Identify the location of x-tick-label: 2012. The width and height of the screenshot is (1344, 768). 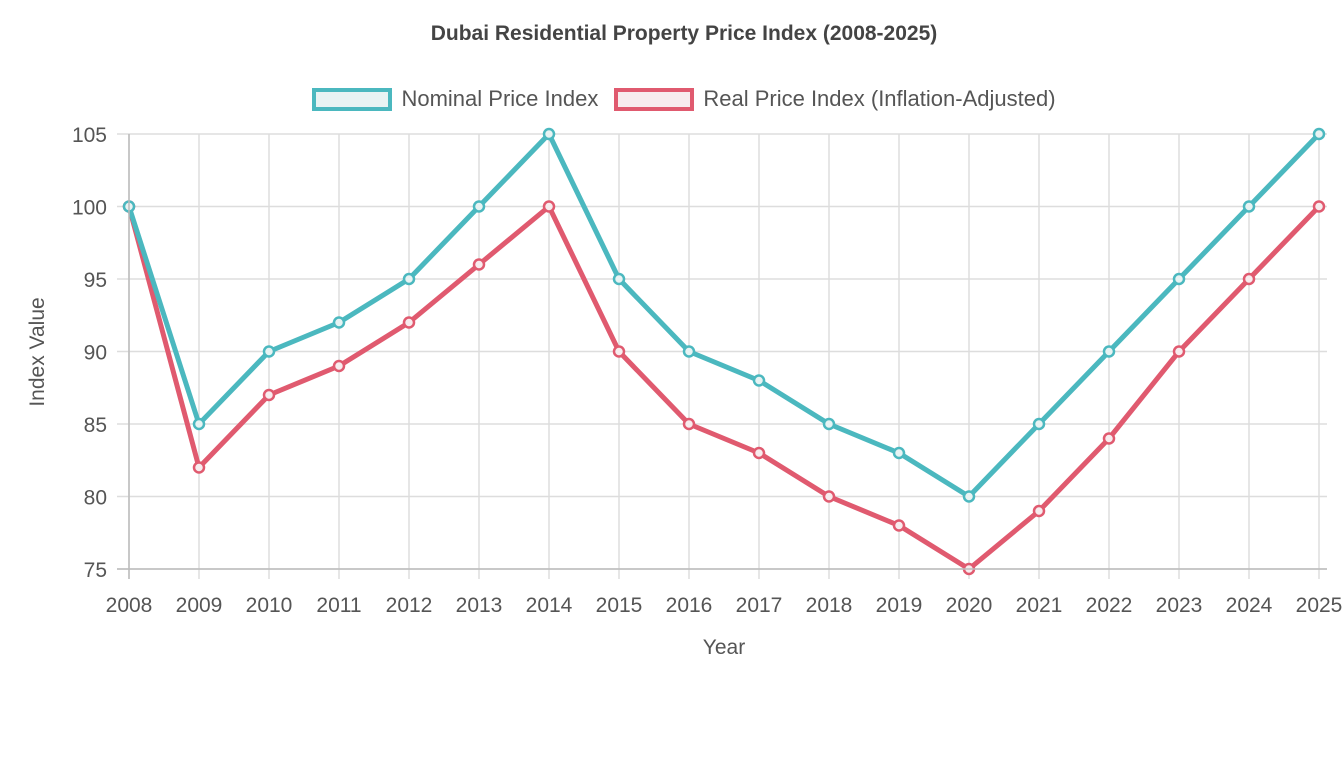
(409, 605).